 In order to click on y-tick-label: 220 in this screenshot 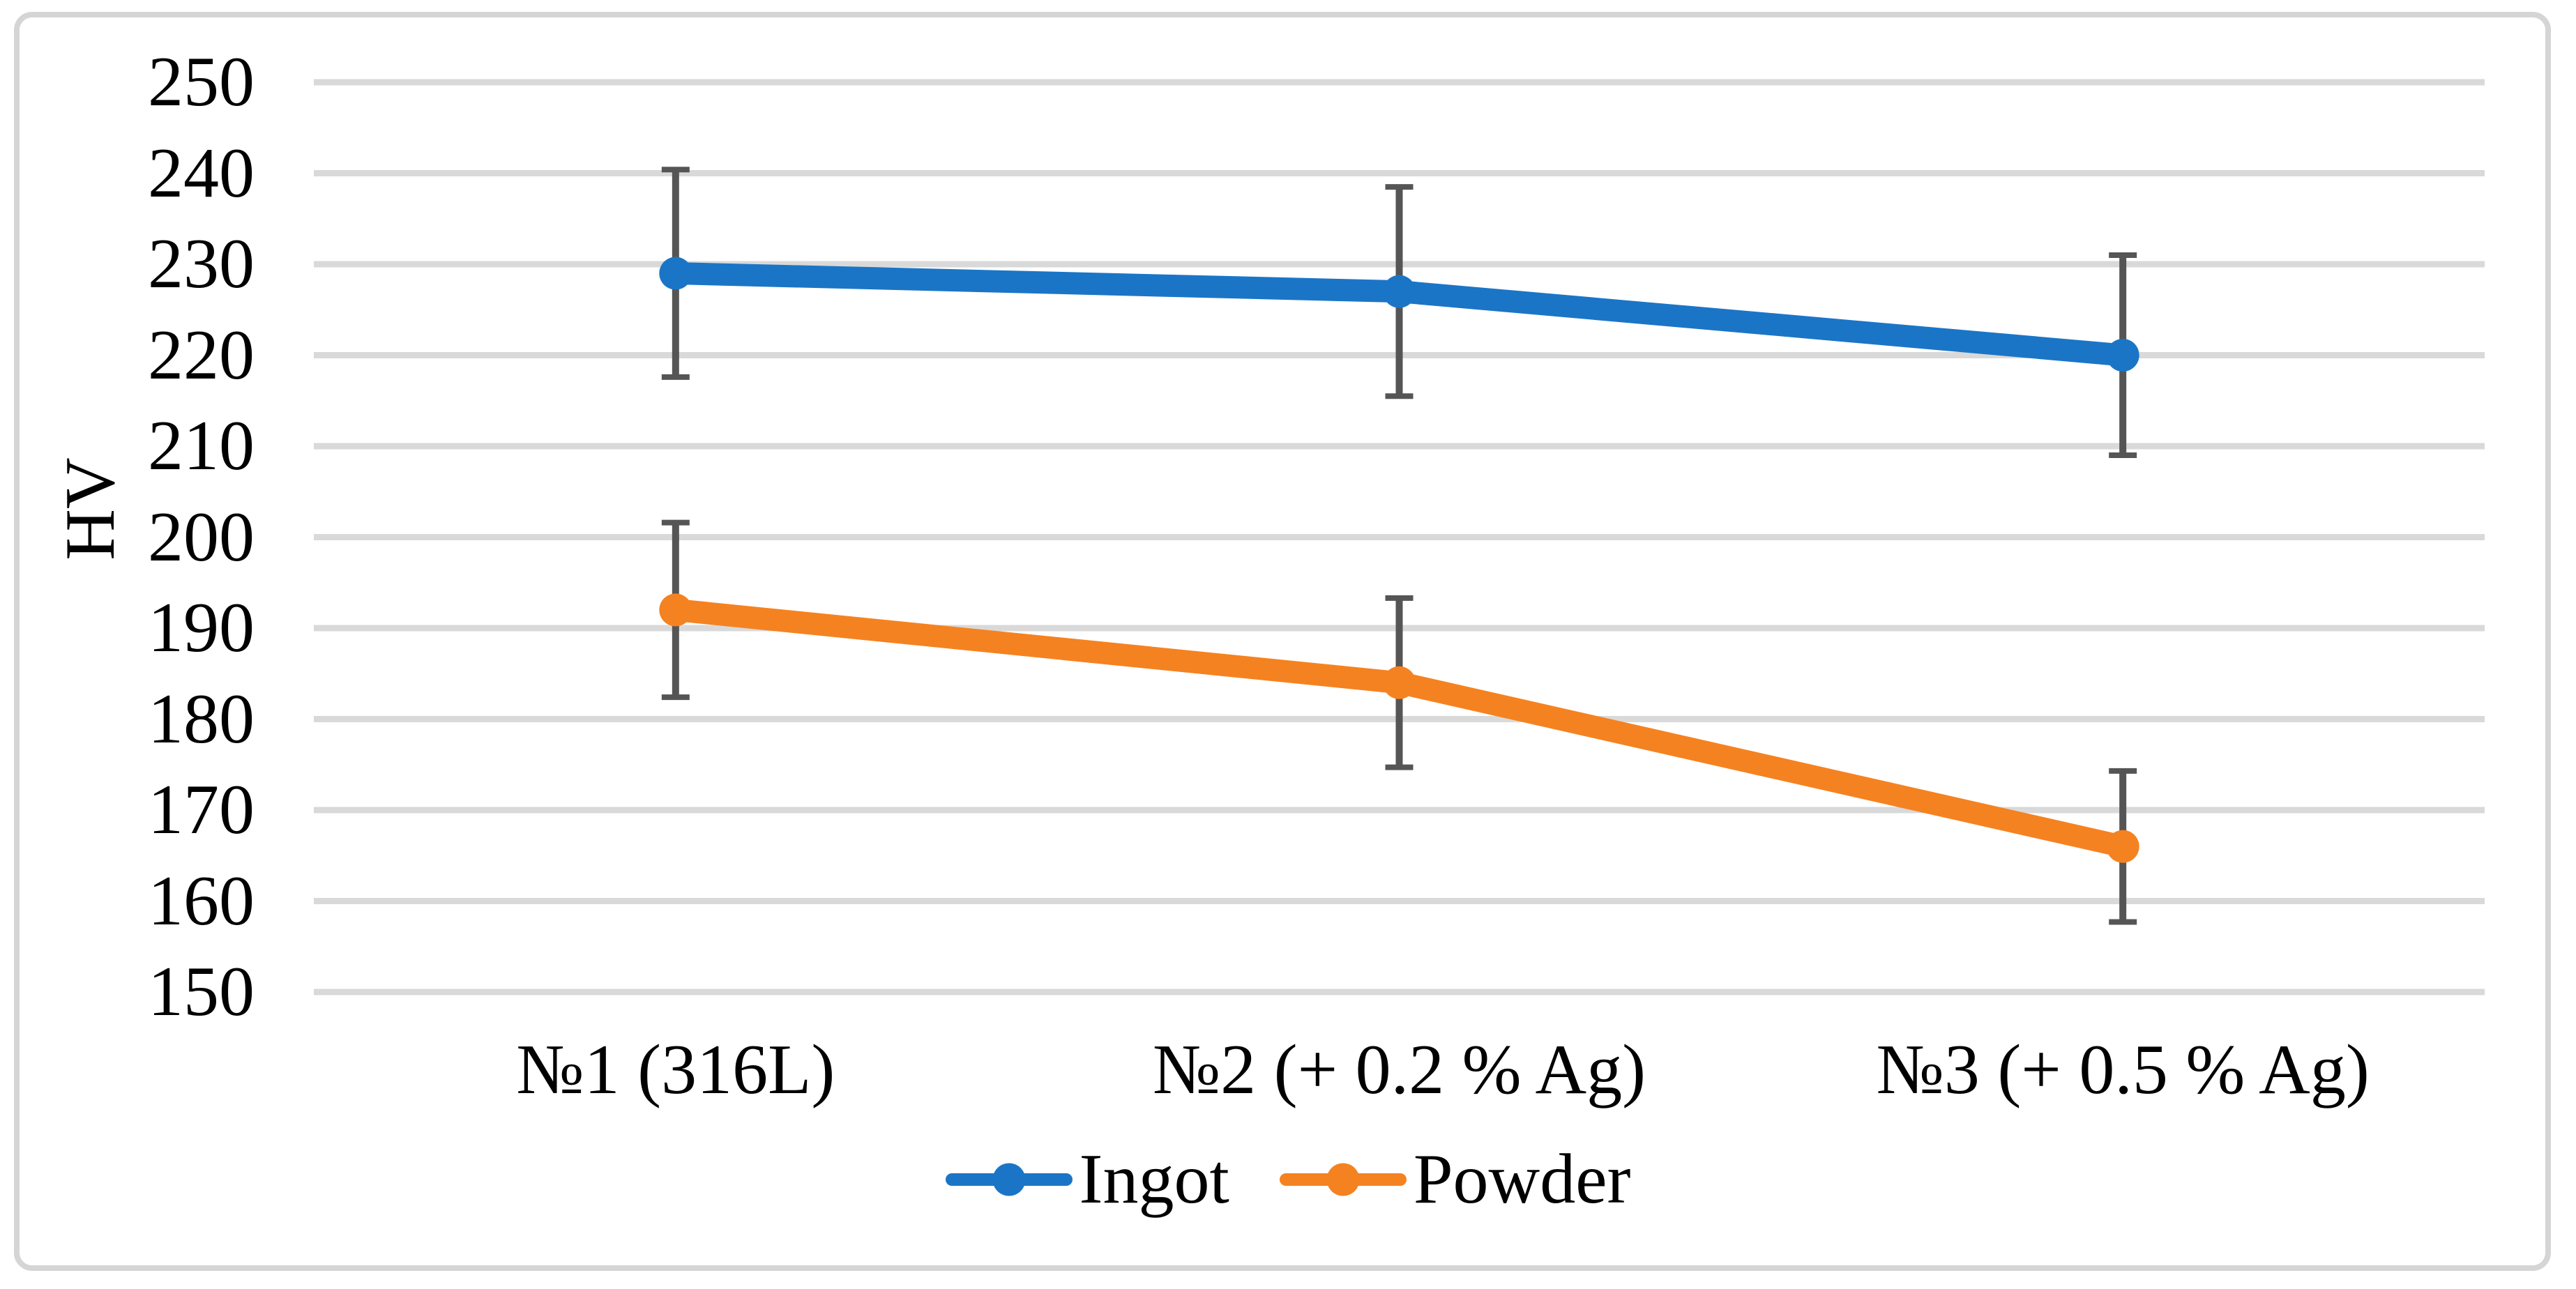, I will do `click(201, 355)`.